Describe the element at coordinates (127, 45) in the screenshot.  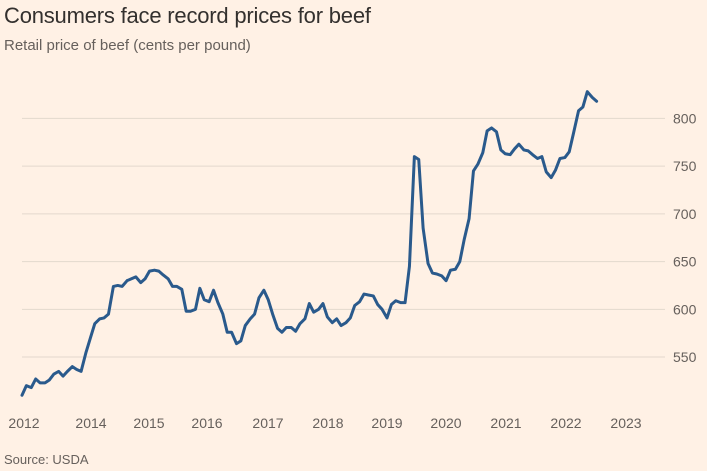
I see `chart-subtitle: Retail price of beef (cents per pound)` at that location.